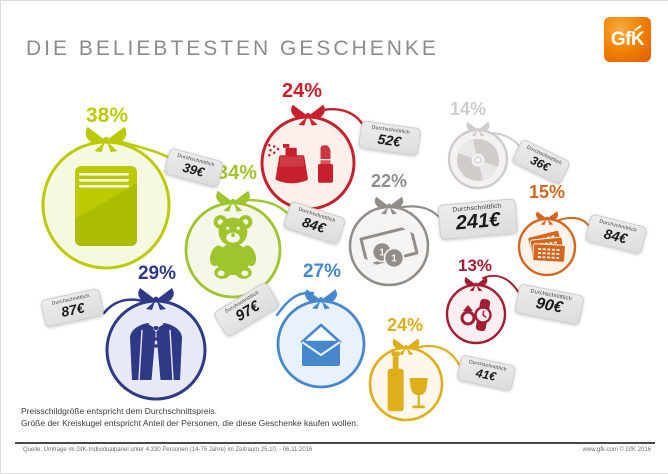 Image resolution: width=668 pixels, height=474 pixels. Describe the element at coordinates (106, 206) in the screenshot. I see `book-icon` at that location.